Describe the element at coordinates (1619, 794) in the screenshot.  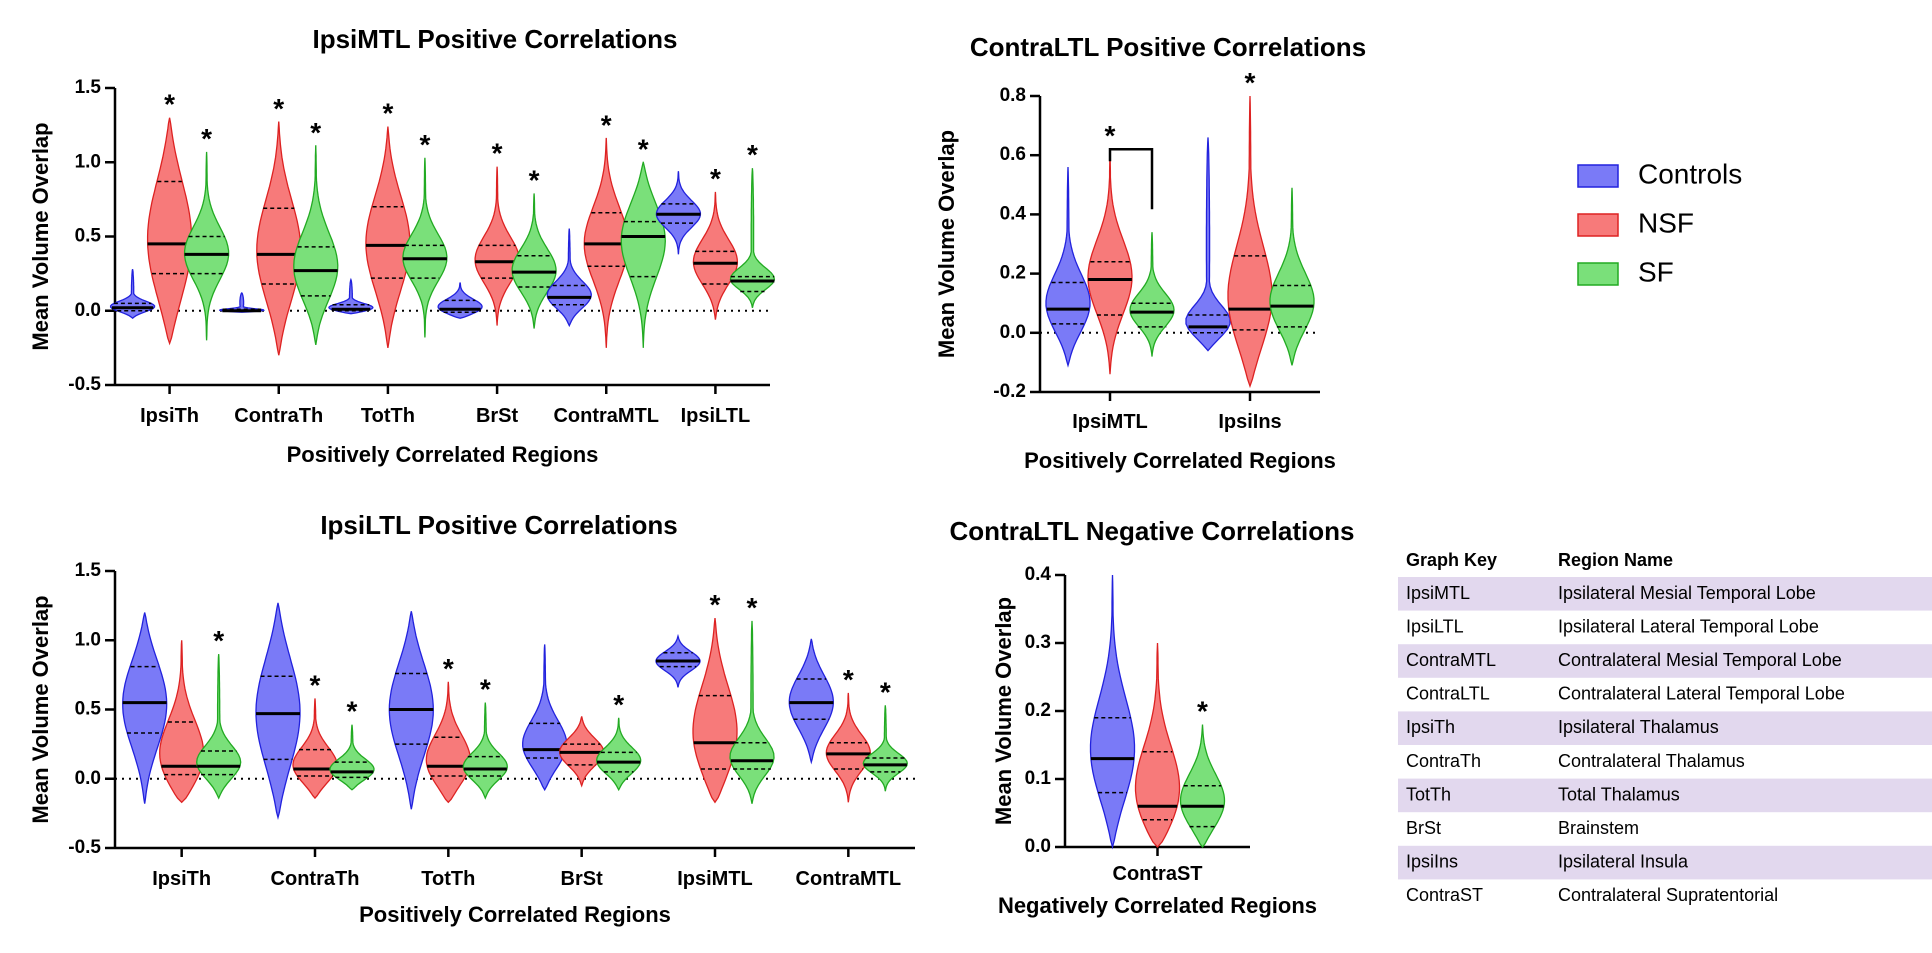
I see `table-cell-region: Total Thalamus` at that location.